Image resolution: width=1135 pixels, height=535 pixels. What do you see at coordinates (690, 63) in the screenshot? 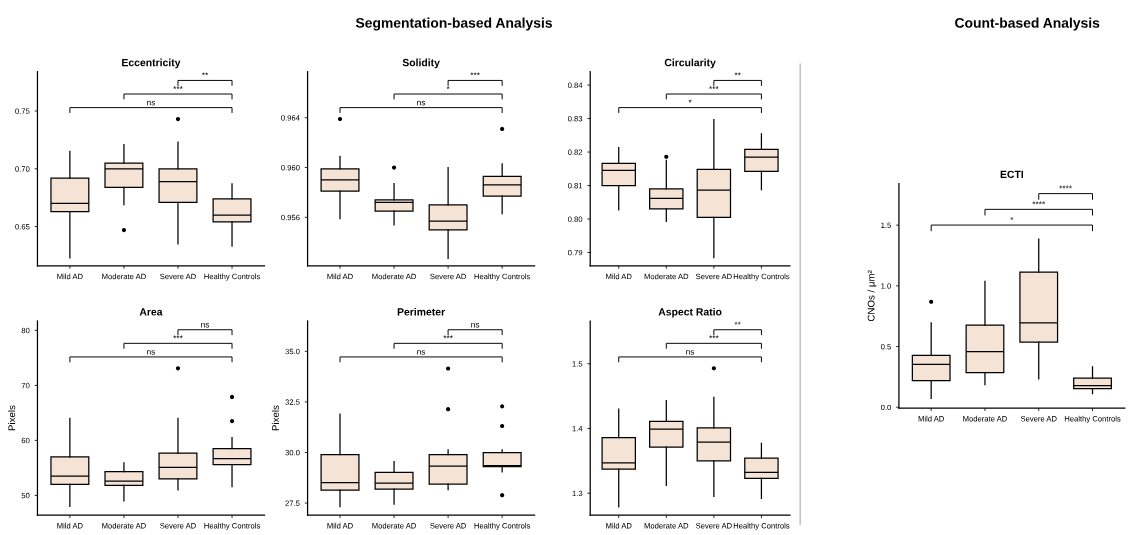
I see `chart-title: Circularity` at bounding box center [690, 63].